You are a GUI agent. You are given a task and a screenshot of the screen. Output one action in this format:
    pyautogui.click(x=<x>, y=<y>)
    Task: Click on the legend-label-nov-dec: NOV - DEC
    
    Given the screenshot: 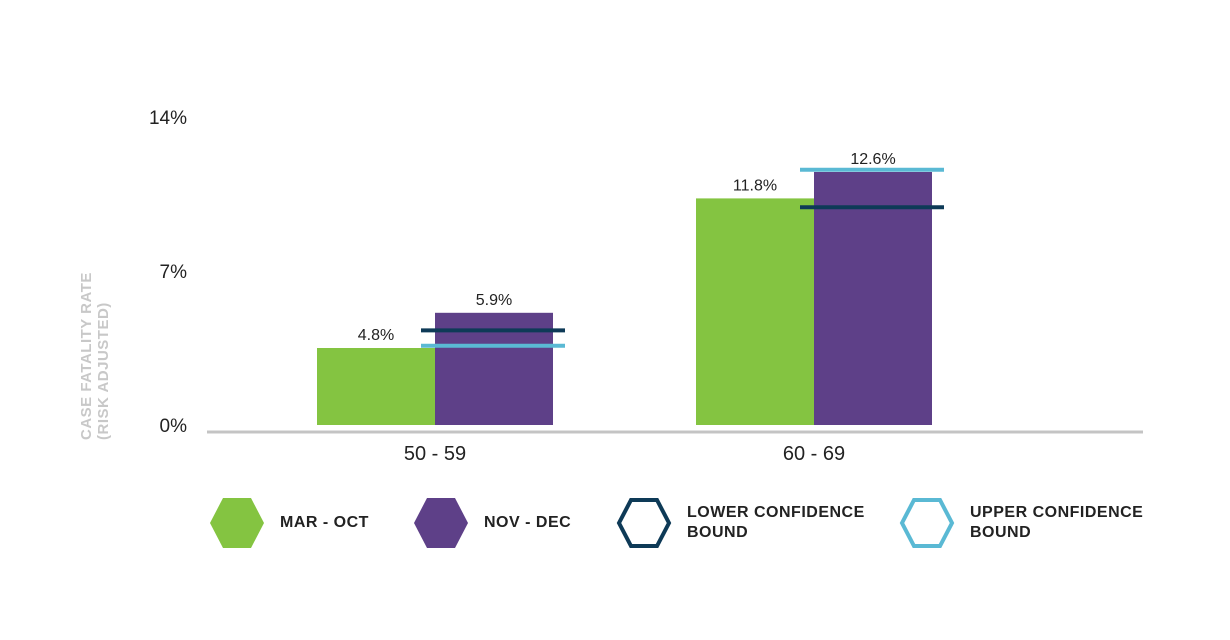 What is the action you would take?
    pyautogui.click(x=528, y=522)
    